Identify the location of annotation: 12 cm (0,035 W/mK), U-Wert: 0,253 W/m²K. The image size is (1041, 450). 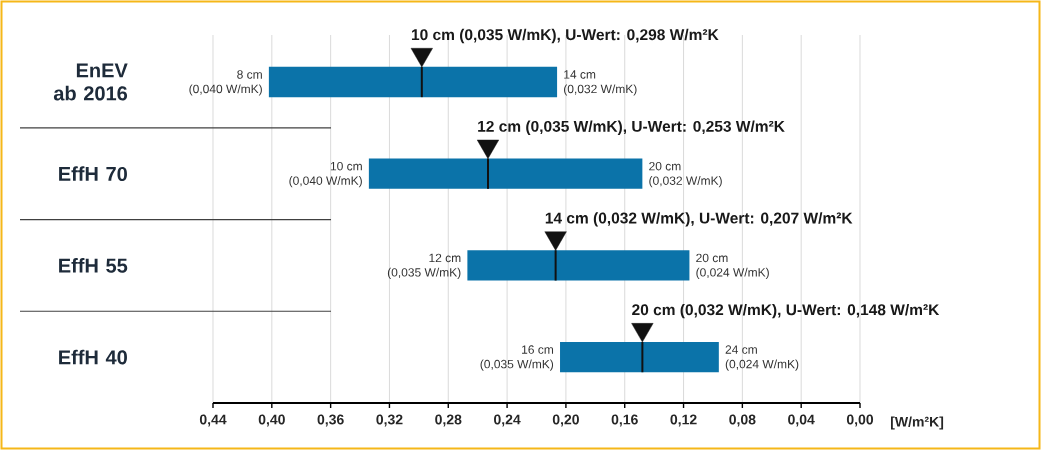
(631, 127).